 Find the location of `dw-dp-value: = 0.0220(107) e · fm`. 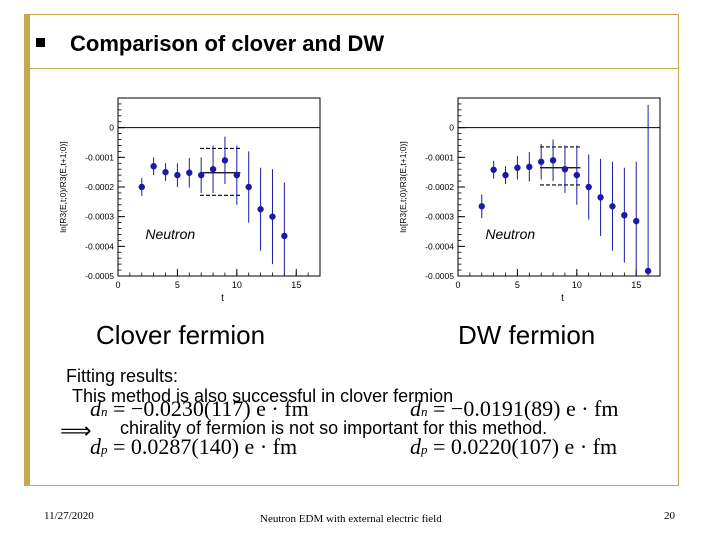

dw-dp-value: = 0.0220(107) e · fm is located at coordinates (525, 446).